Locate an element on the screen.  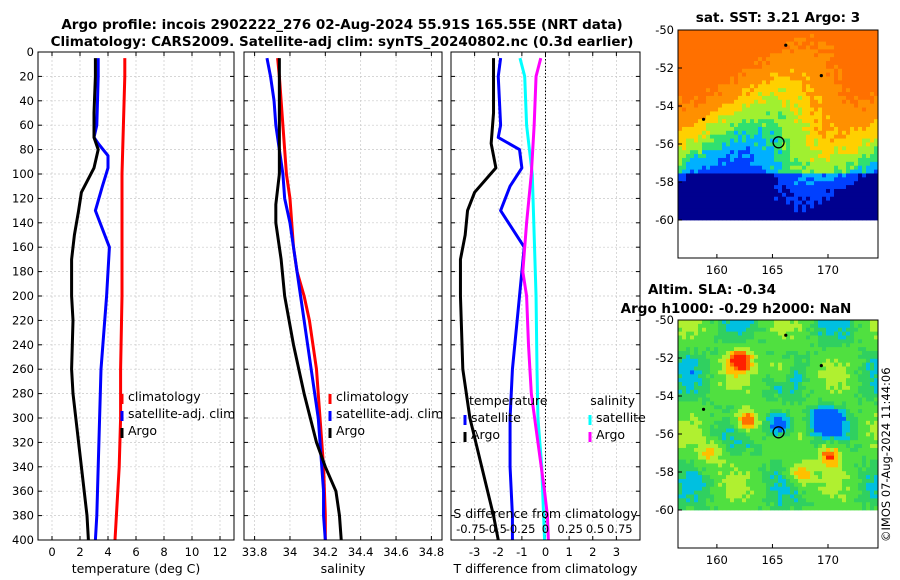
x-axis-label: temperature (deg C) is located at coordinates (136, 568).